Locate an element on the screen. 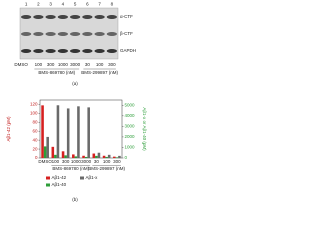  lane-number: 4 is located at coordinates (63, 4).